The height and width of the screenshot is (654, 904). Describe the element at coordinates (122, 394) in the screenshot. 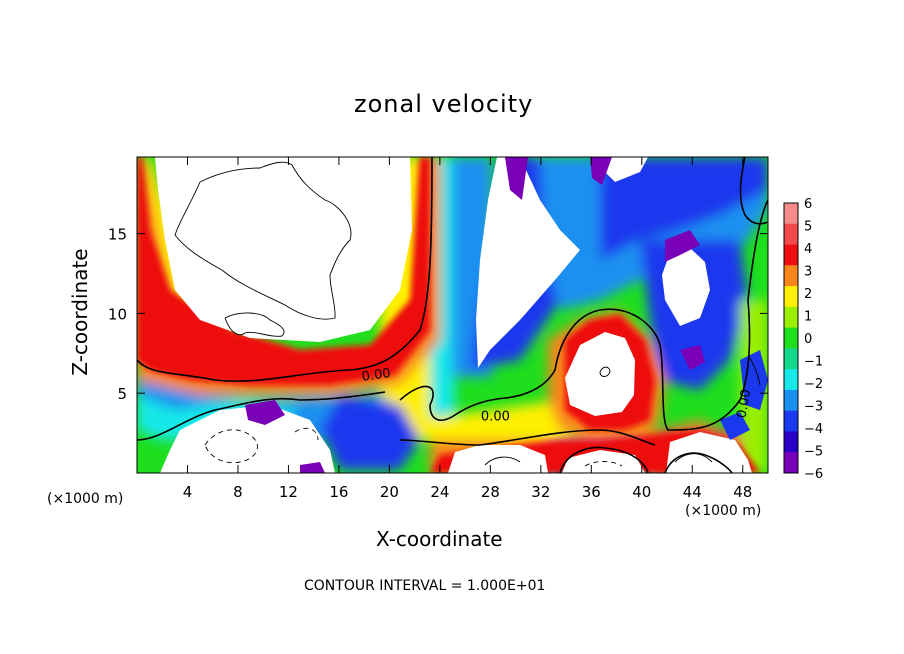

I see `y-tick-label: 5` at that location.